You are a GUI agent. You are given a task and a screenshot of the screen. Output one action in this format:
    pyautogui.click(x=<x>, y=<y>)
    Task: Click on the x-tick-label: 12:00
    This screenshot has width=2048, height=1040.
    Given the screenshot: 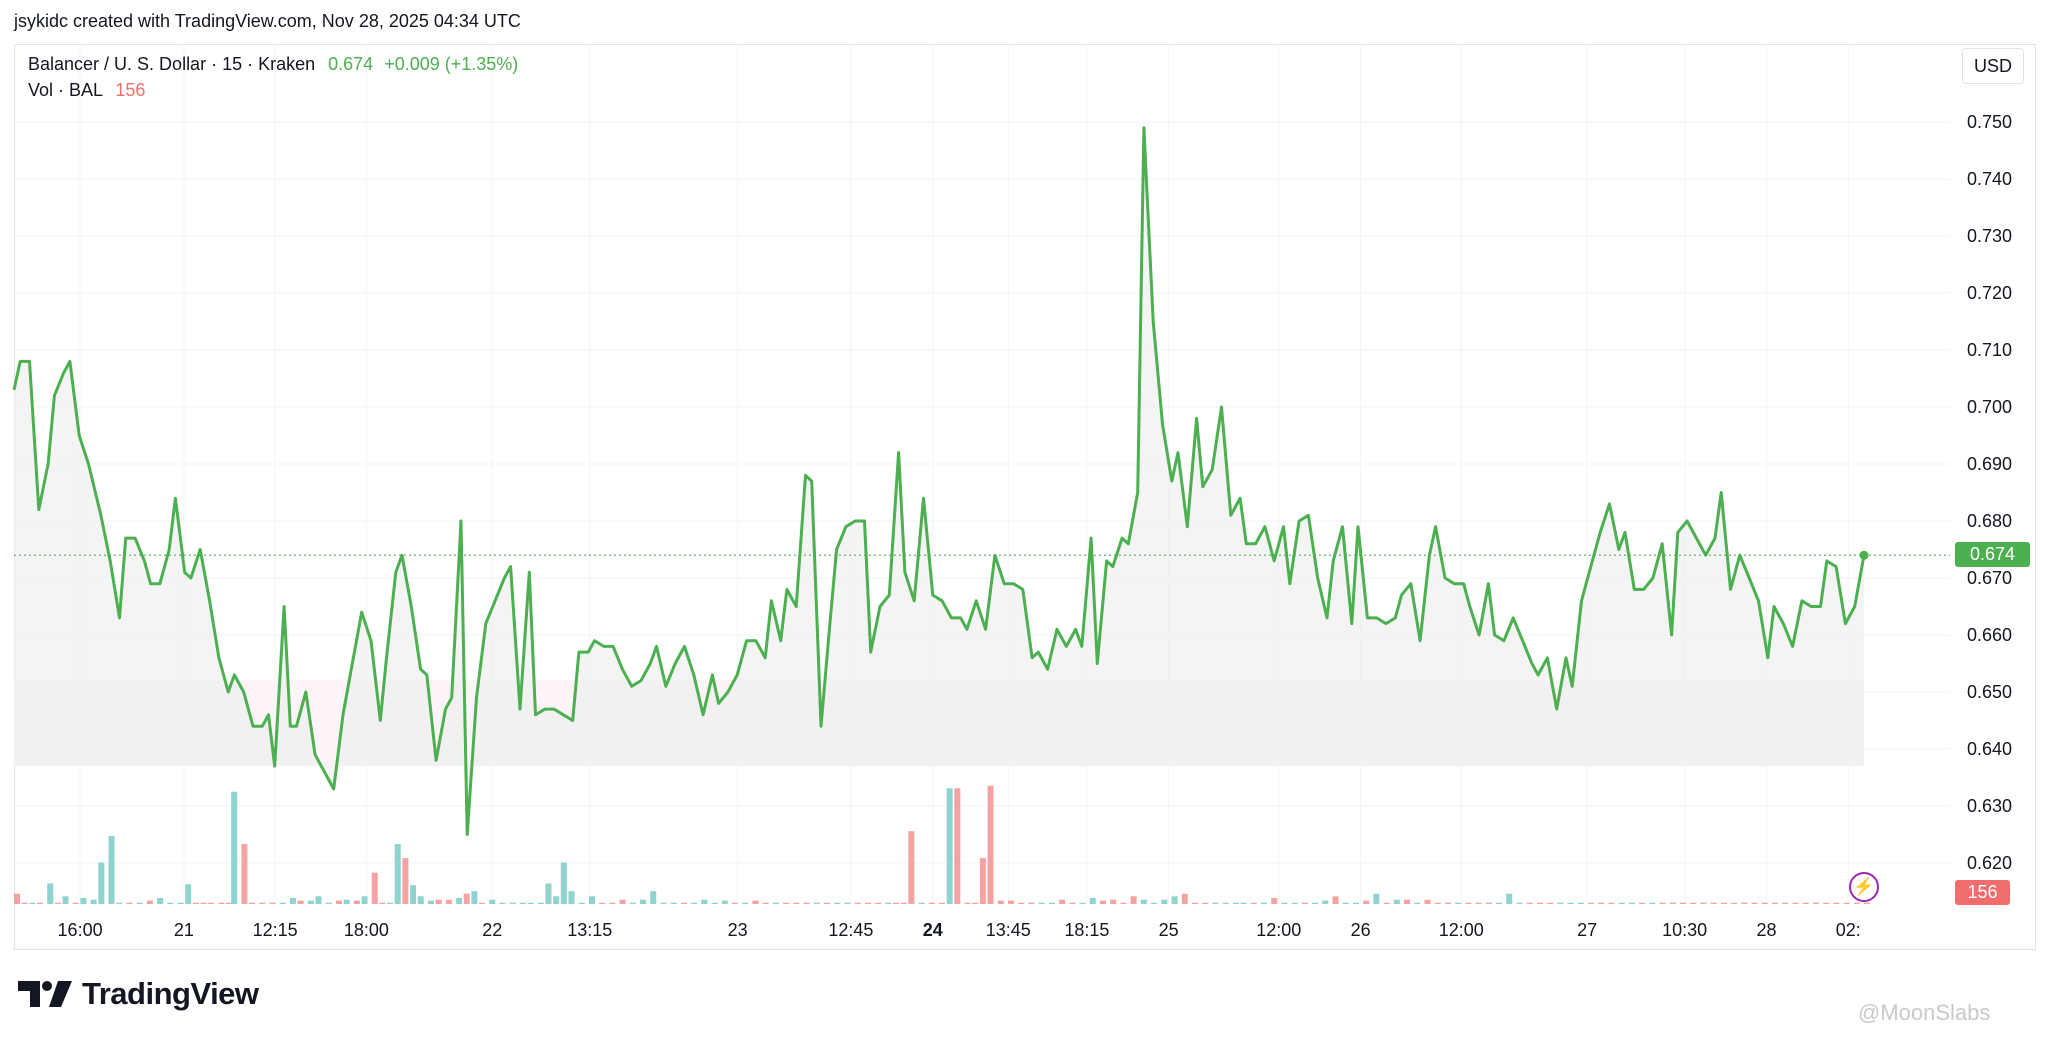 What is the action you would take?
    pyautogui.click(x=1278, y=930)
    